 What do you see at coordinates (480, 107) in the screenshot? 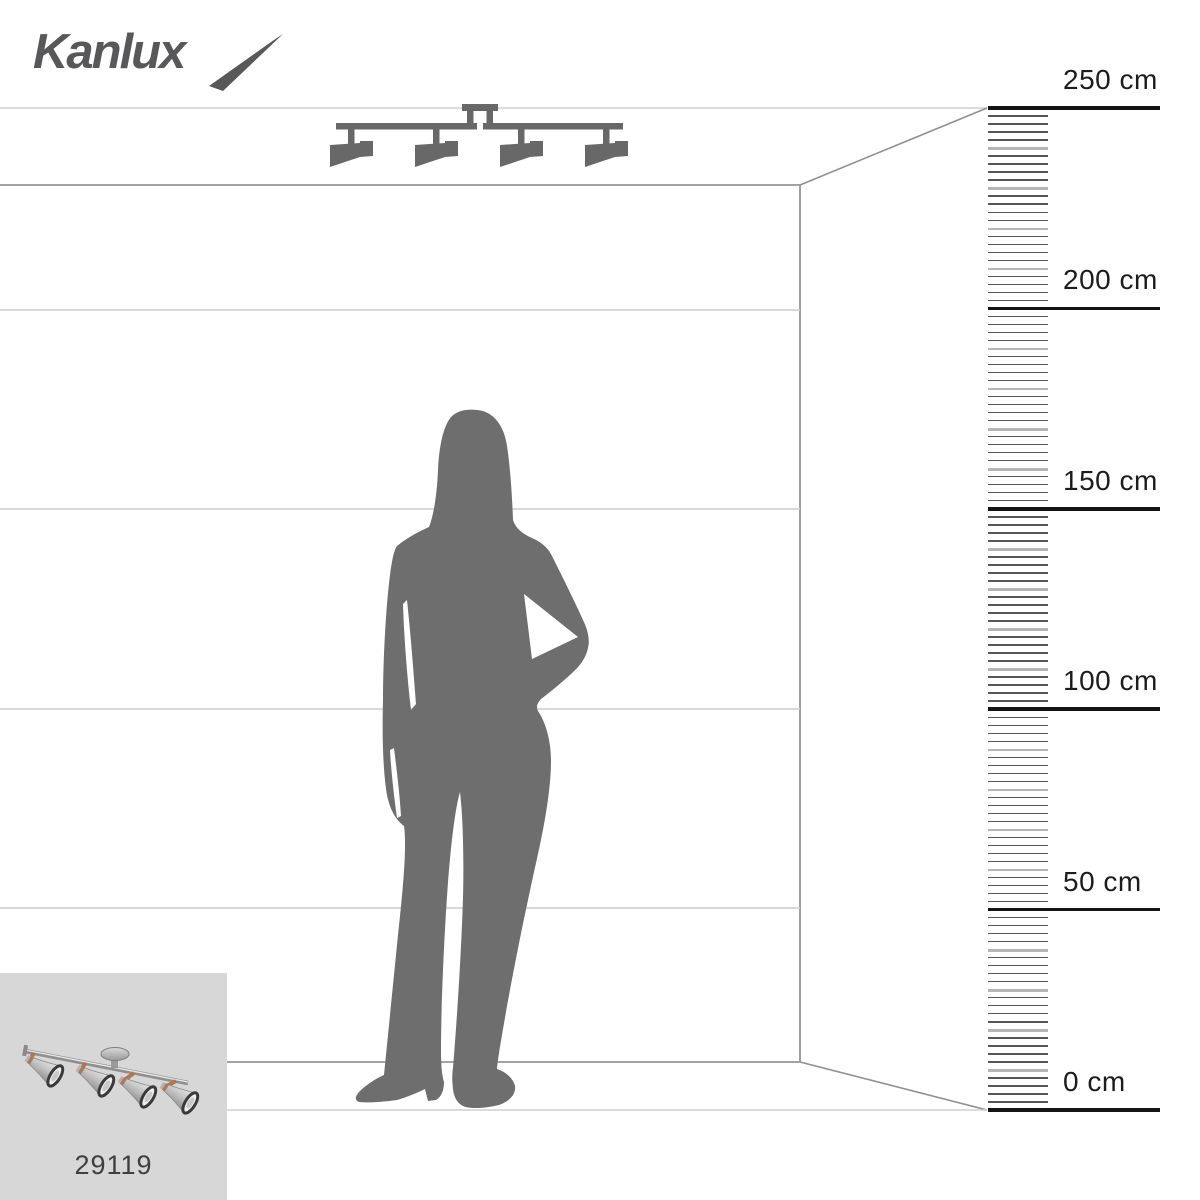
I see `fixture-mount-plate` at bounding box center [480, 107].